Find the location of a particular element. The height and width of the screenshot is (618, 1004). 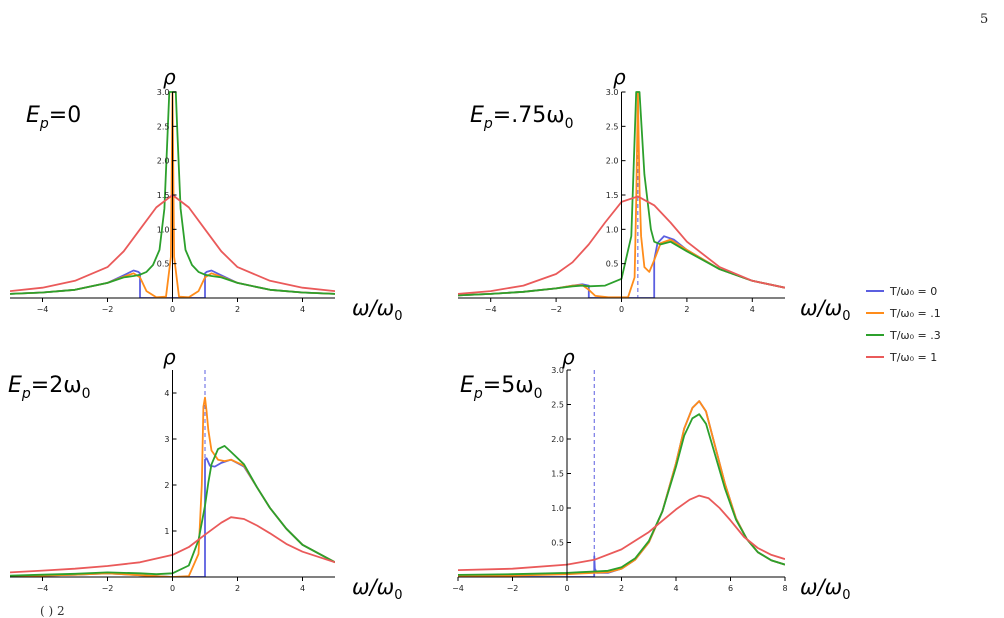

legend-label: T/ω₀ = 1 is located at coordinates (914, 357).